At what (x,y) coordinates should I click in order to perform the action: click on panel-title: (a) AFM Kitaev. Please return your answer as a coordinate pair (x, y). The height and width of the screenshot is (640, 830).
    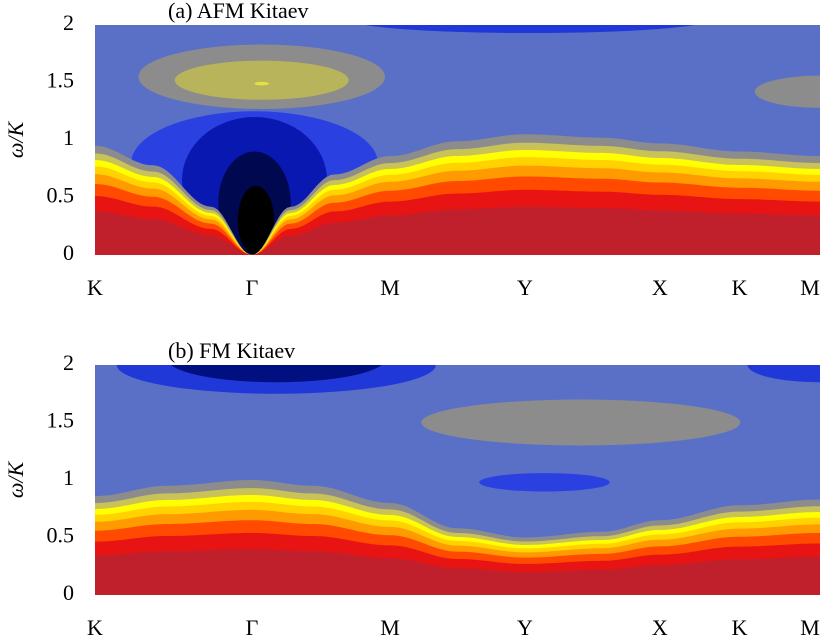
    Looking at the image, I should click on (238, 11).